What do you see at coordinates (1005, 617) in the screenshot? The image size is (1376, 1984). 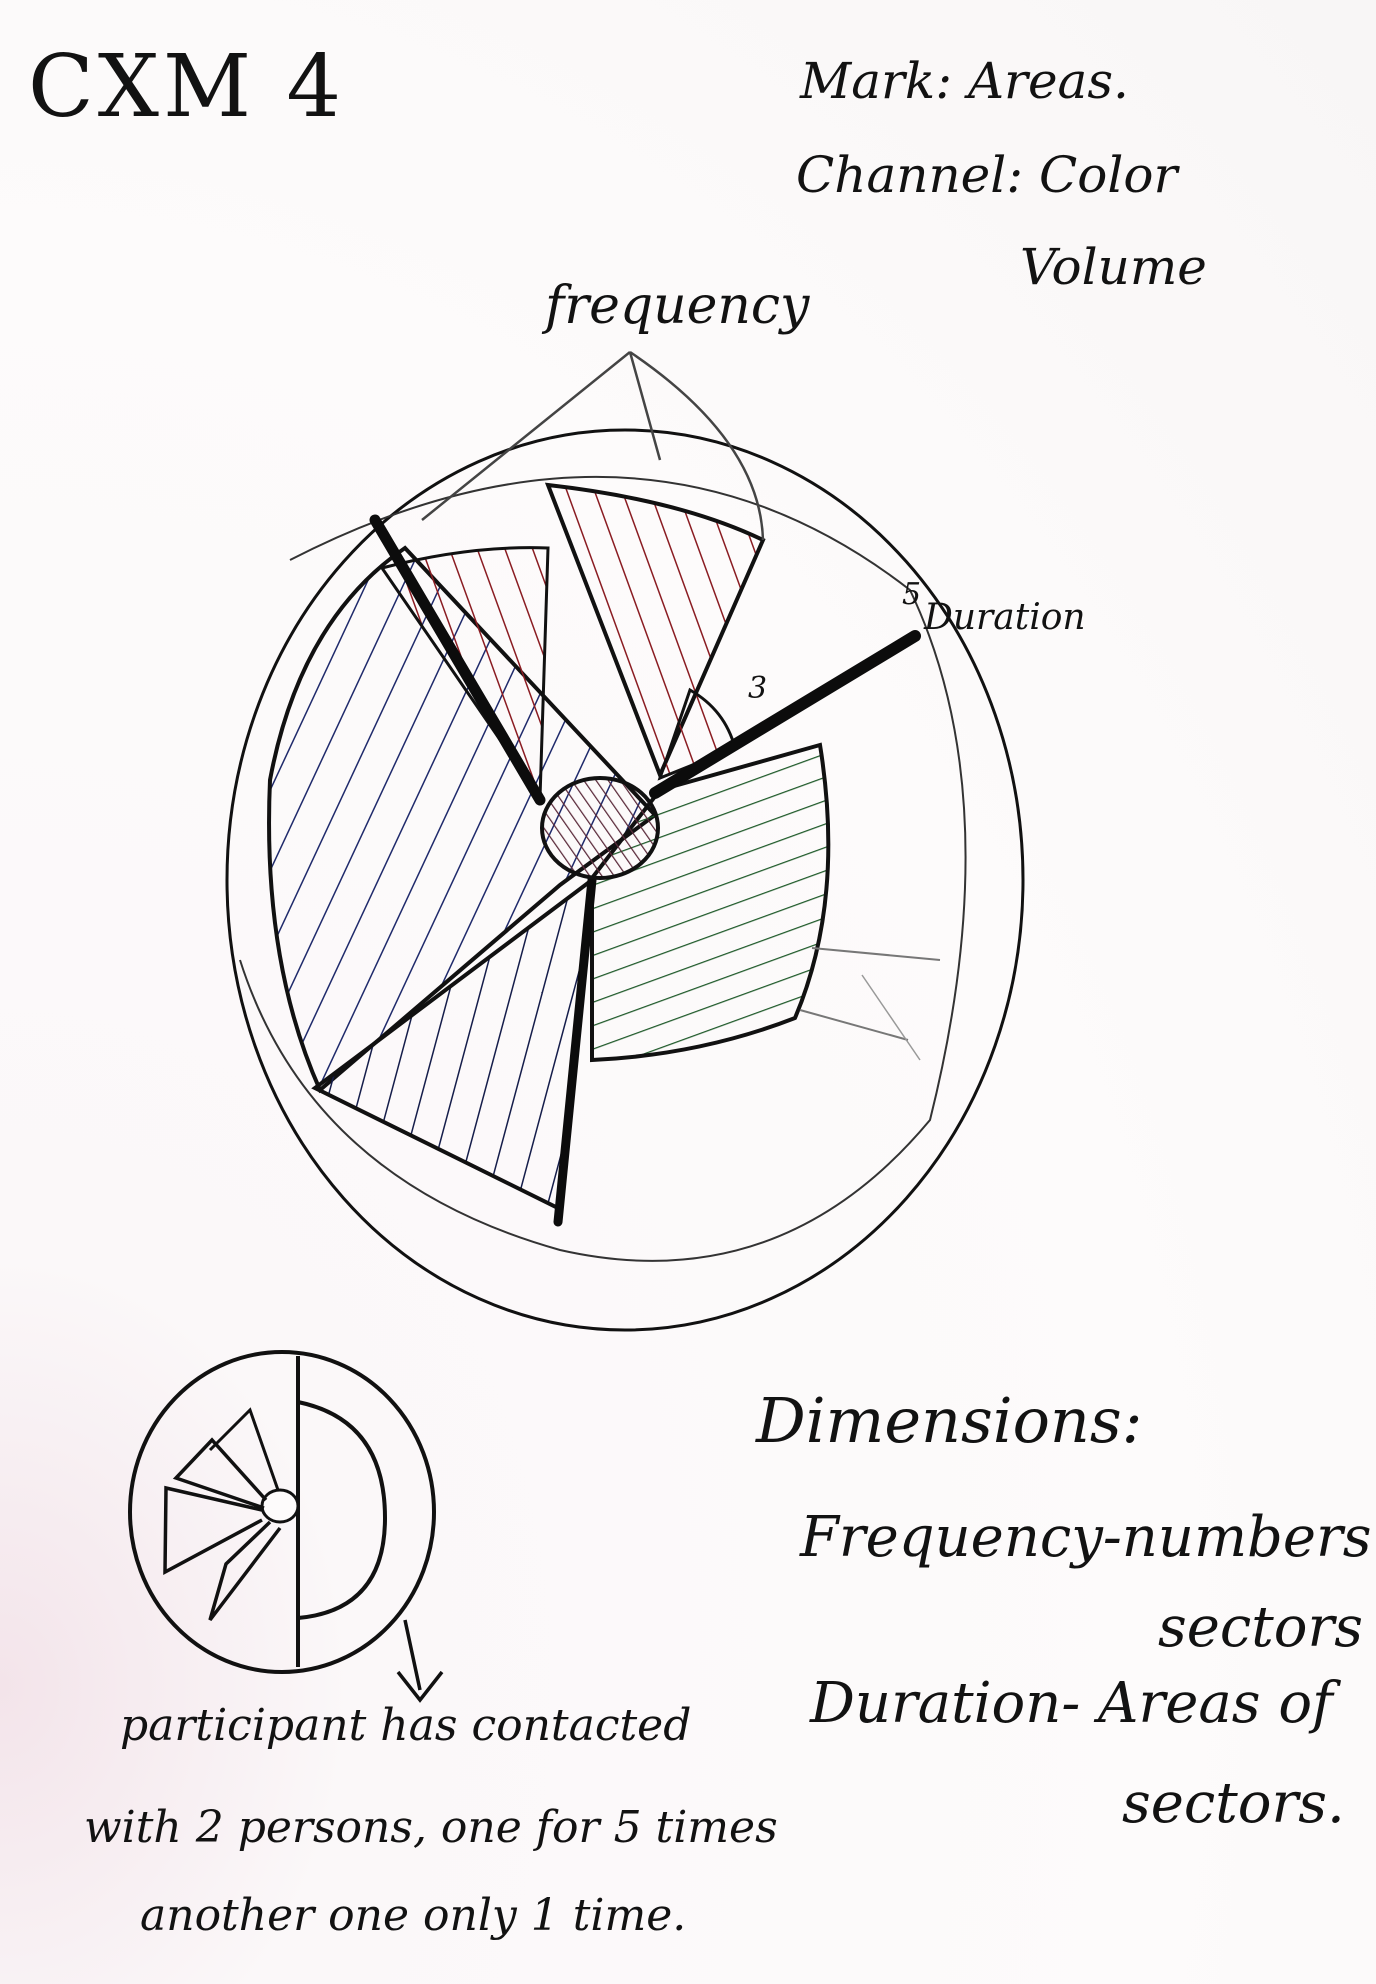 I see `duration-label: Duration` at bounding box center [1005, 617].